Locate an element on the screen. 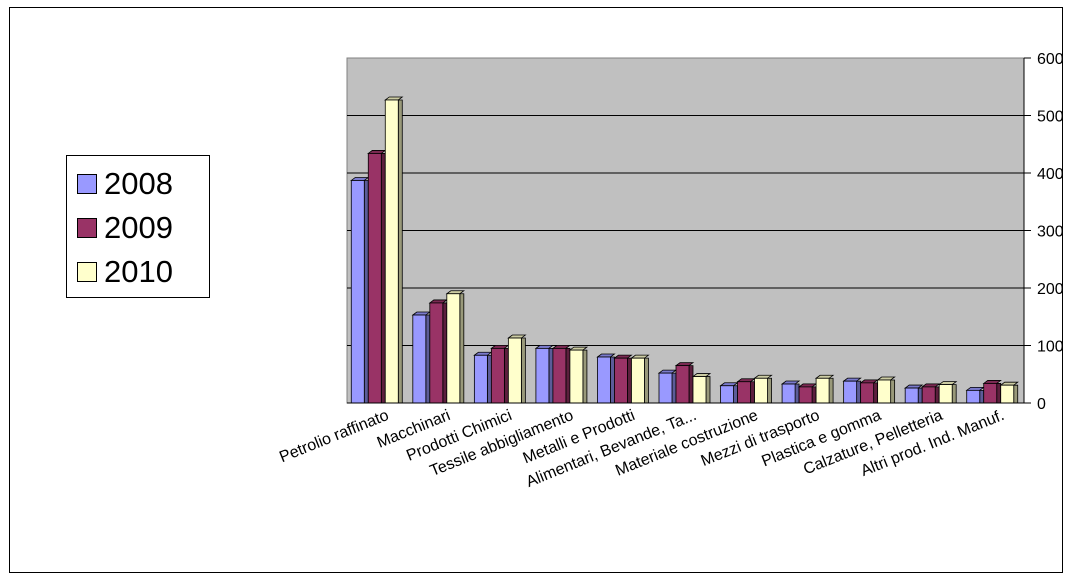  legend-item-2010: 2010 is located at coordinates (125, 272).